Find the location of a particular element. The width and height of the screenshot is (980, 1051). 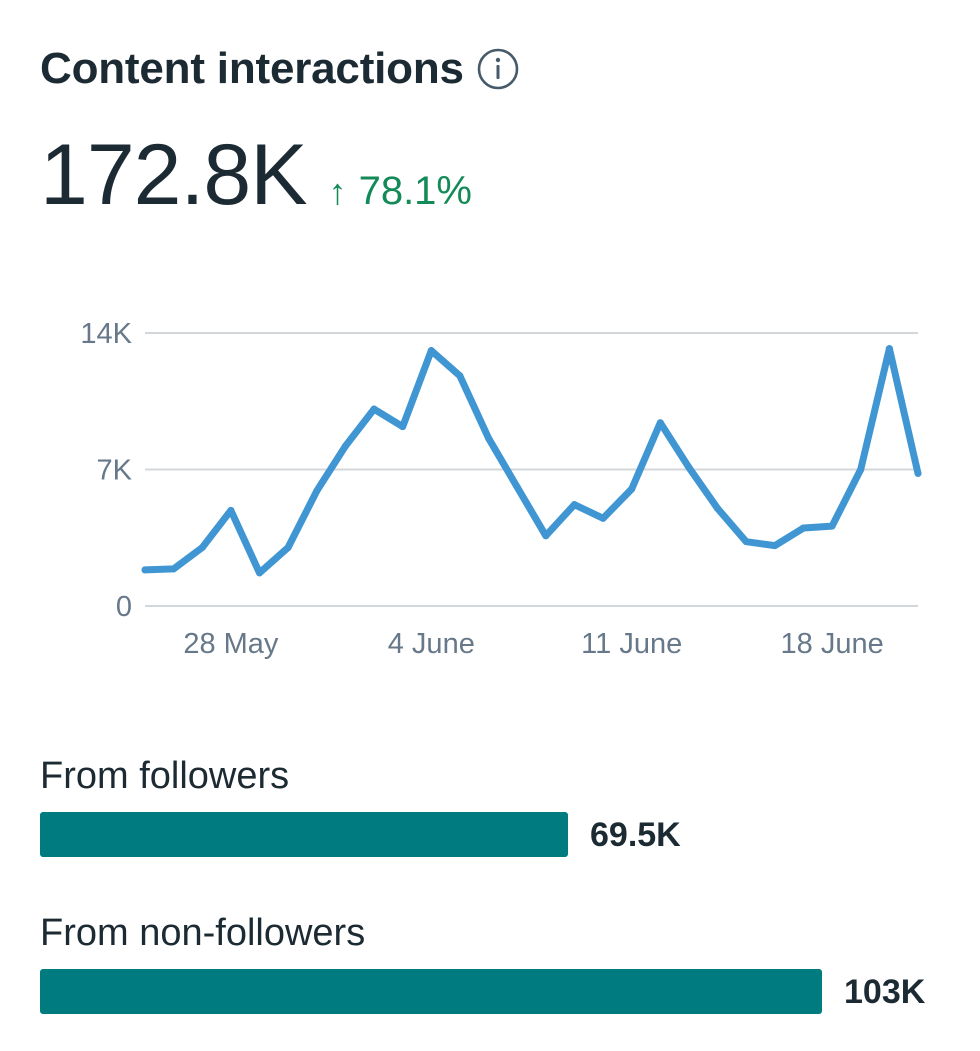

non-followers-bar-fill is located at coordinates (431, 991).